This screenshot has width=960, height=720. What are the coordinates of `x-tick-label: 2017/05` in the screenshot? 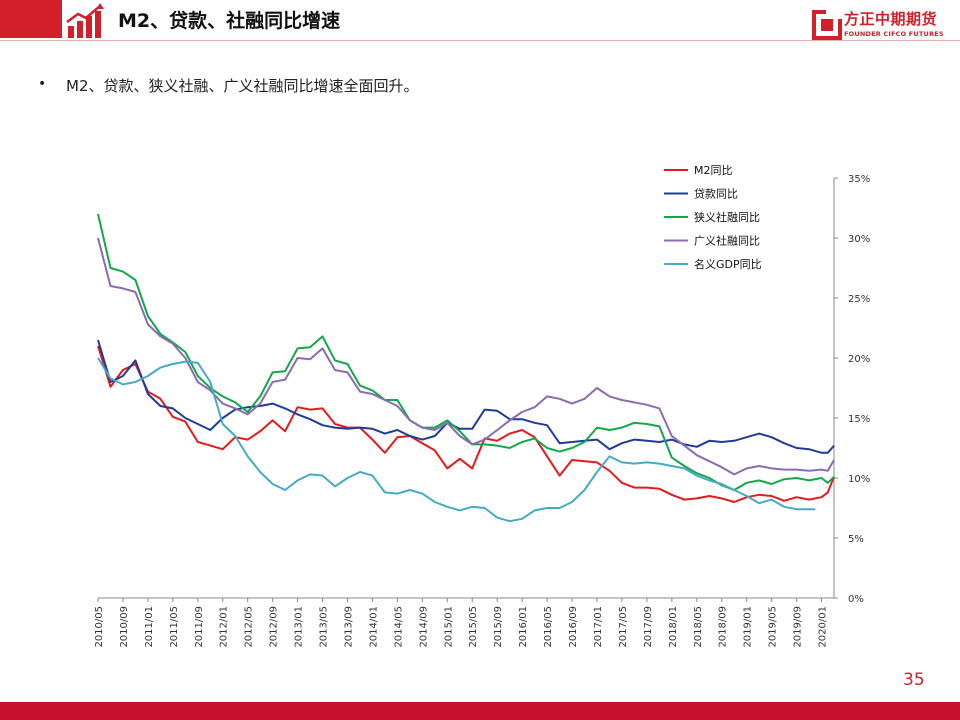 It's located at (623, 627).